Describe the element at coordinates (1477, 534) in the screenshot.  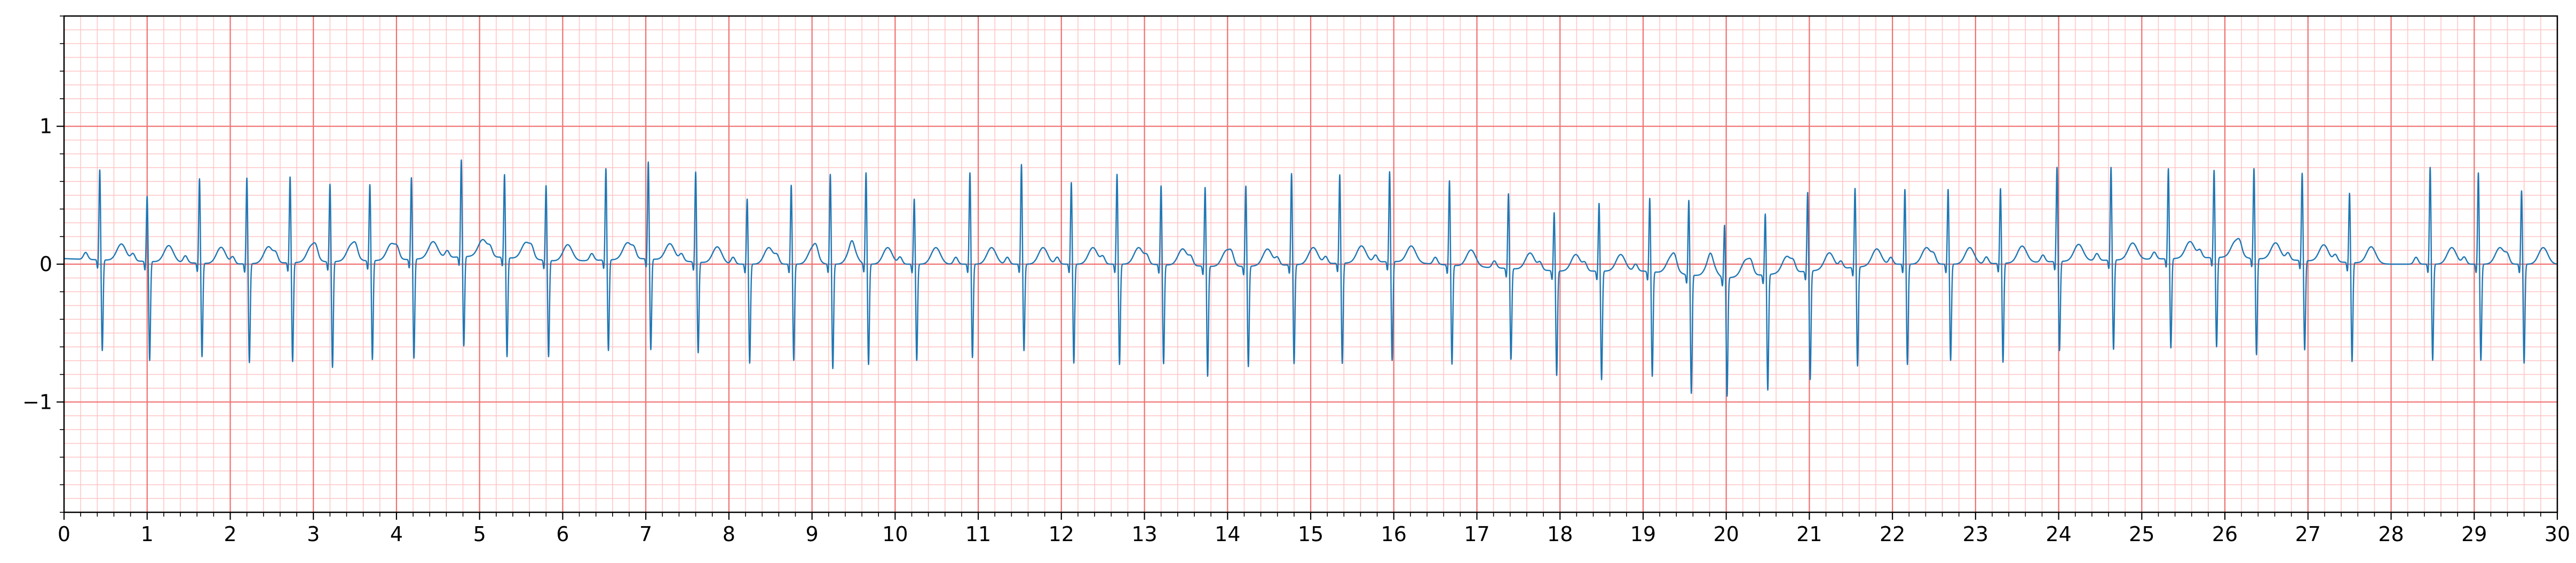
I see `x-tick-label: 17` at that location.